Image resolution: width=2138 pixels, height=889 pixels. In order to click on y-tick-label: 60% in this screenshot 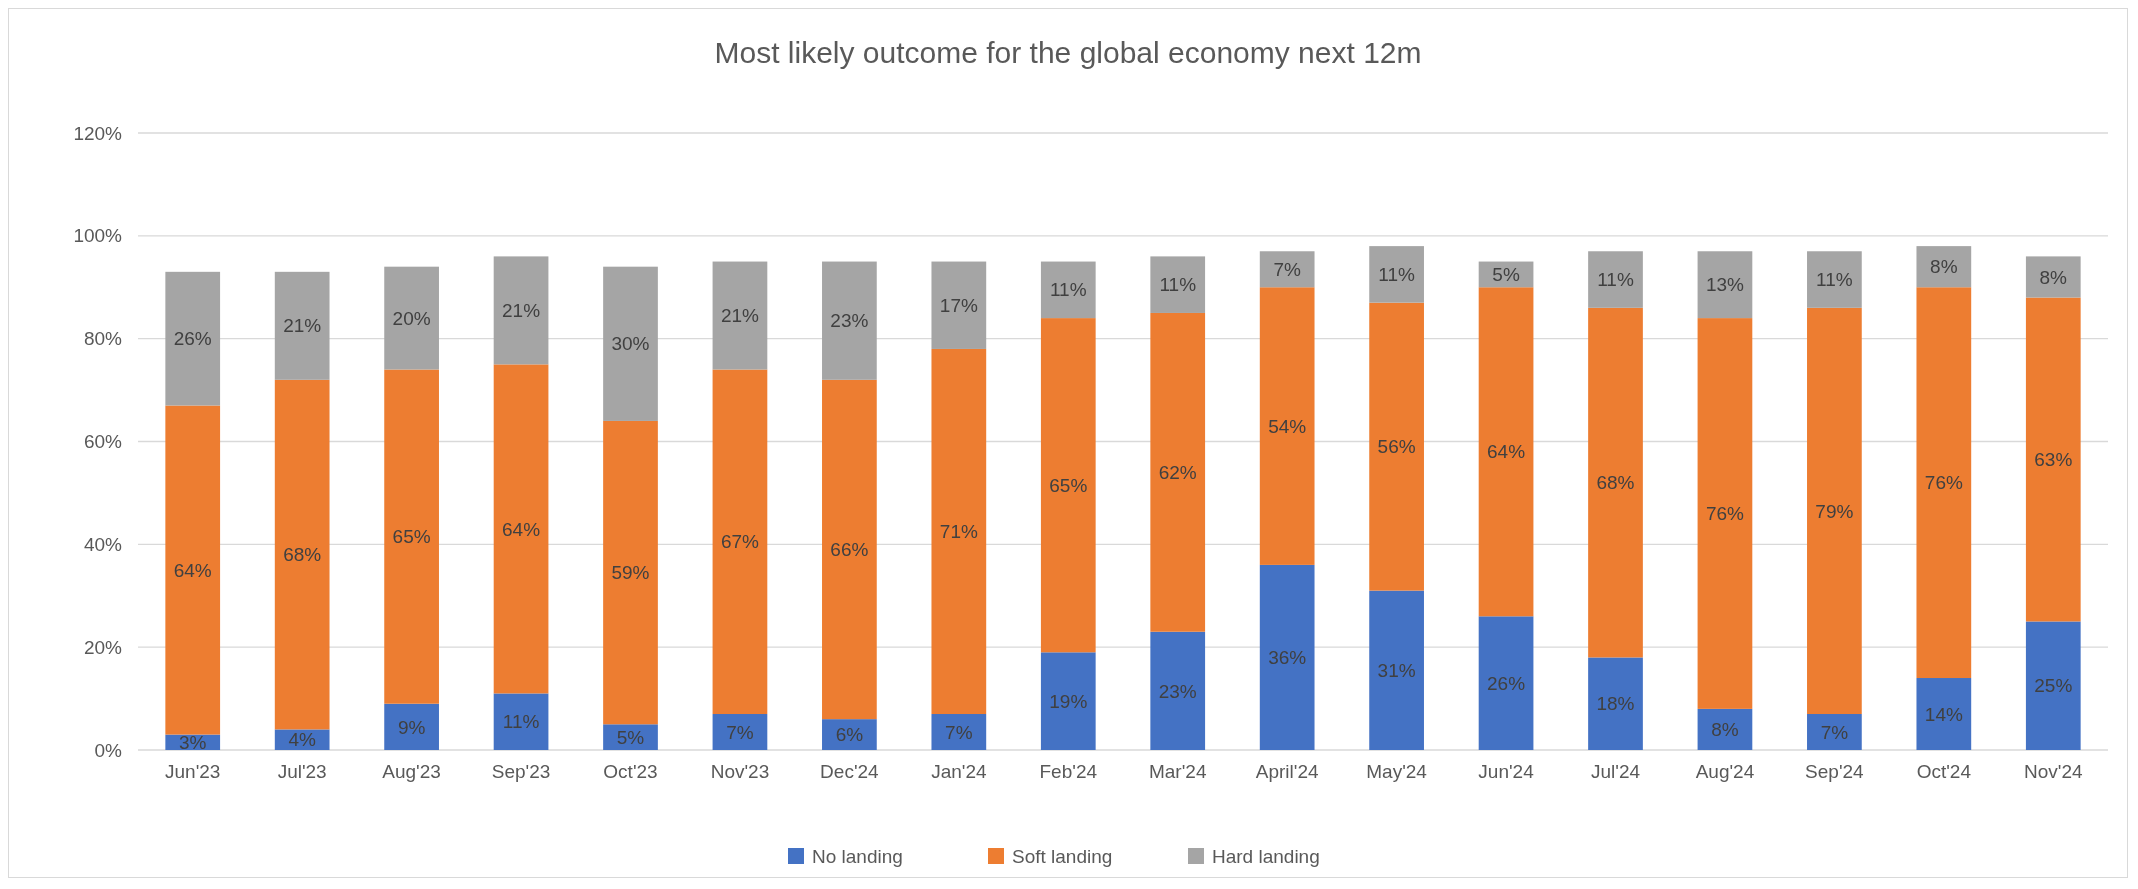, I will do `click(103, 442)`.